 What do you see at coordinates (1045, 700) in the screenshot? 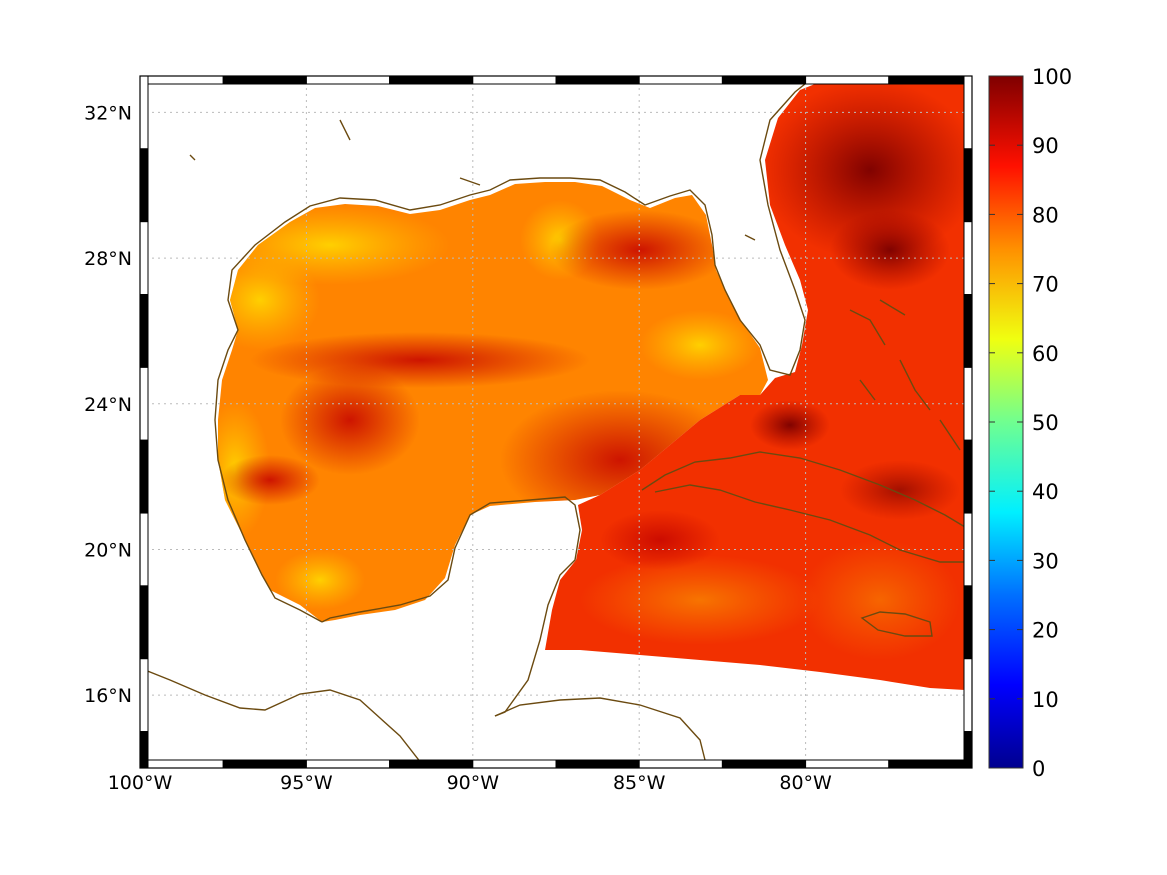
I see `colorbar-tick-label: 10` at bounding box center [1045, 700].